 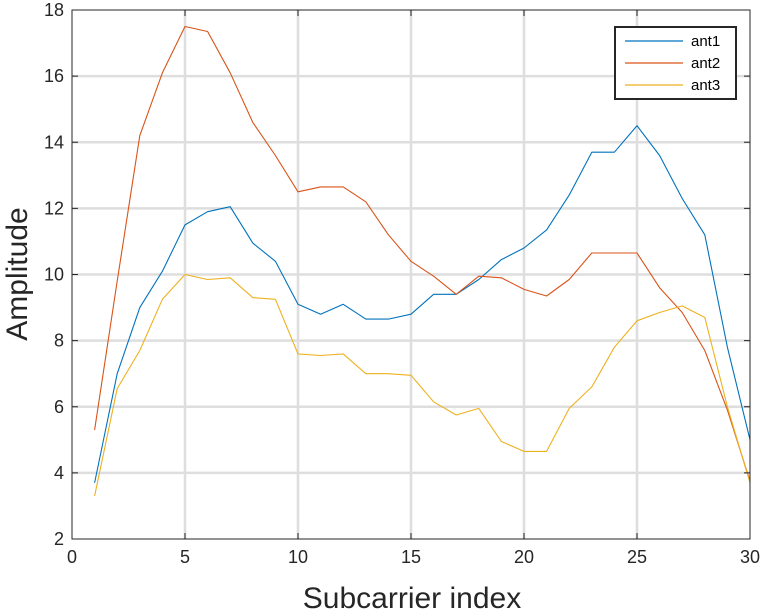 What do you see at coordinates (54, 275) in the screenshot?
I see `y-tick-label: 10` at bounding box center [54, 275].